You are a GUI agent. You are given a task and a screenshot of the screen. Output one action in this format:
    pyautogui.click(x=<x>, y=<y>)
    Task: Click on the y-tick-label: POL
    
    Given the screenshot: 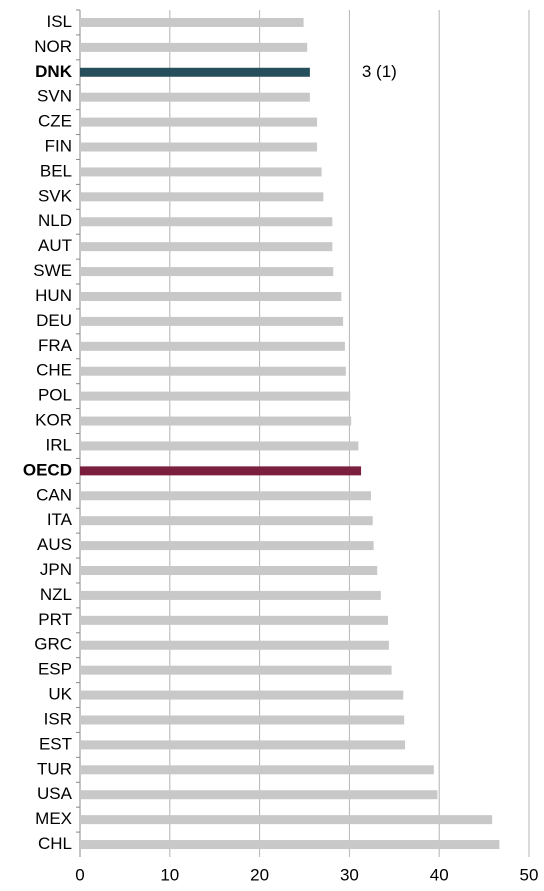 What is the action you would take?
    pyautogui.click(x=55, y=395)
    